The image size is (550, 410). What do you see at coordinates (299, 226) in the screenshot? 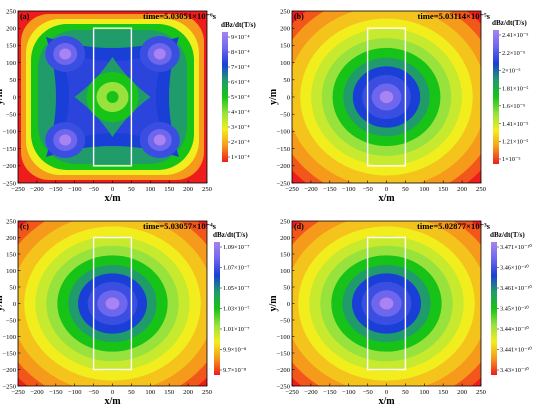
I see `panel-label: (d)` at bounding box center [299, 226].